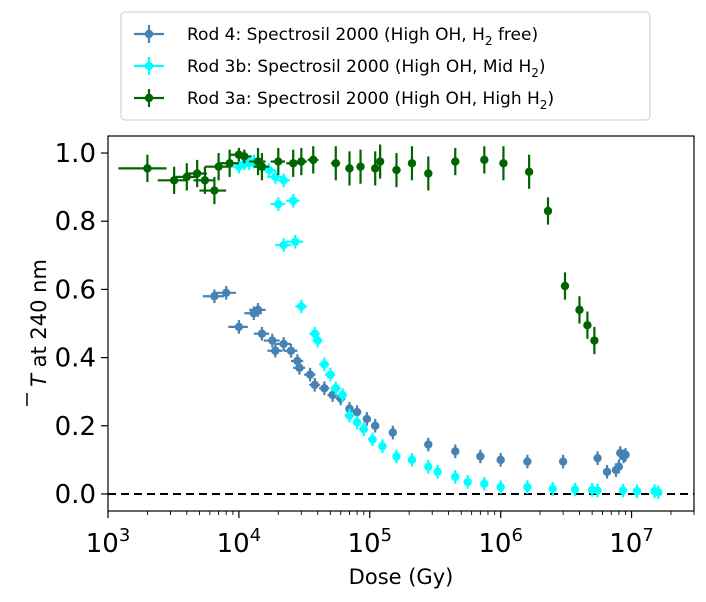  Describe the element at coordinates (239, 542) in the screenshot. I see `x-tick-label: 104` at that location.